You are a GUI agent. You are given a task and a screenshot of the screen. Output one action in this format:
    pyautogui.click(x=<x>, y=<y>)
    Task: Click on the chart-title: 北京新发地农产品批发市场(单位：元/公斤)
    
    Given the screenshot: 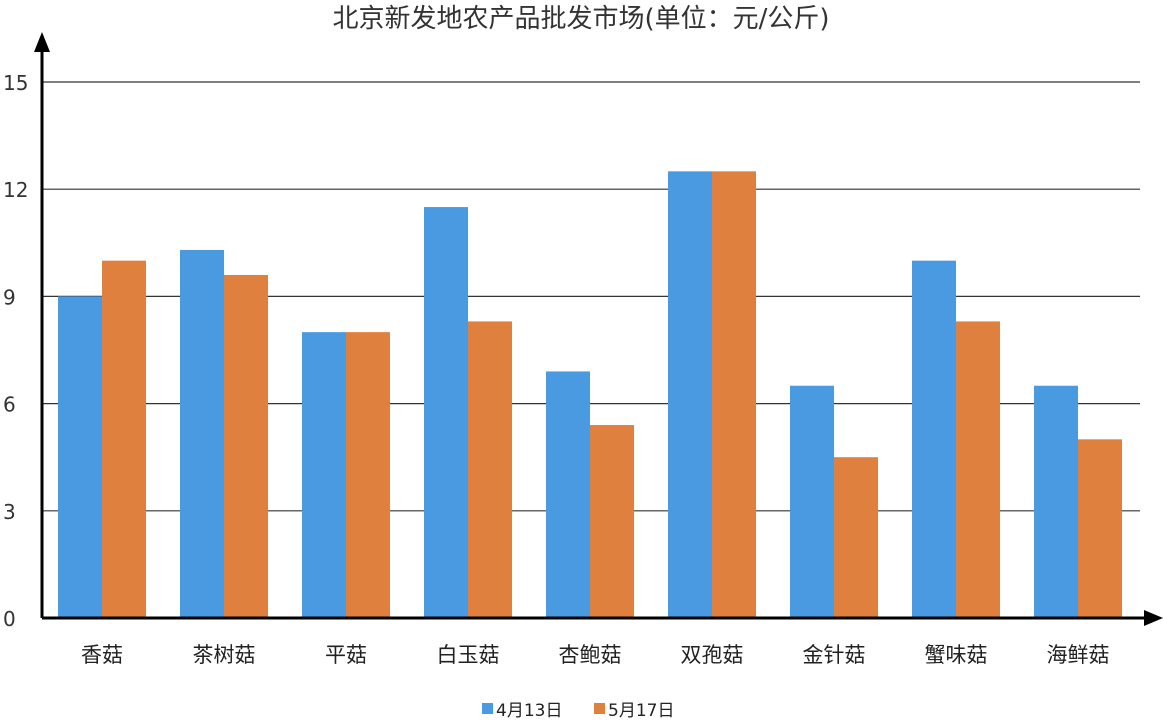 What is the action you would take?
    pyautogui.click(x=580, y=19)
    